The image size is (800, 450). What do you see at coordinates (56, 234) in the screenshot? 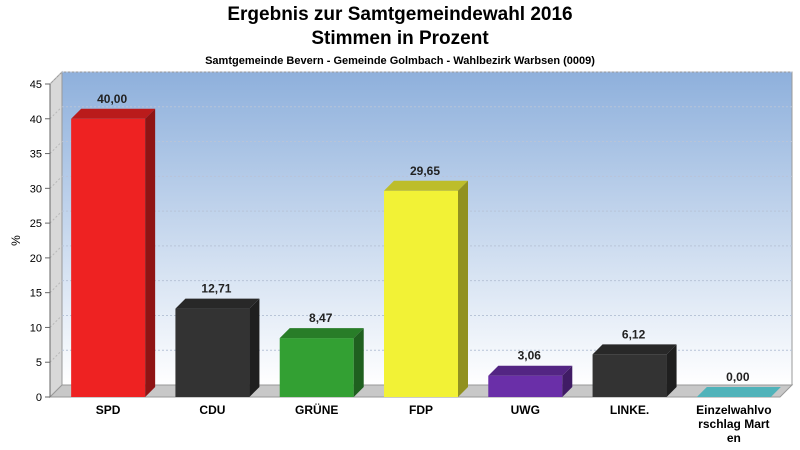
I see `plot-side-wall` at bounding box center [56, 234].